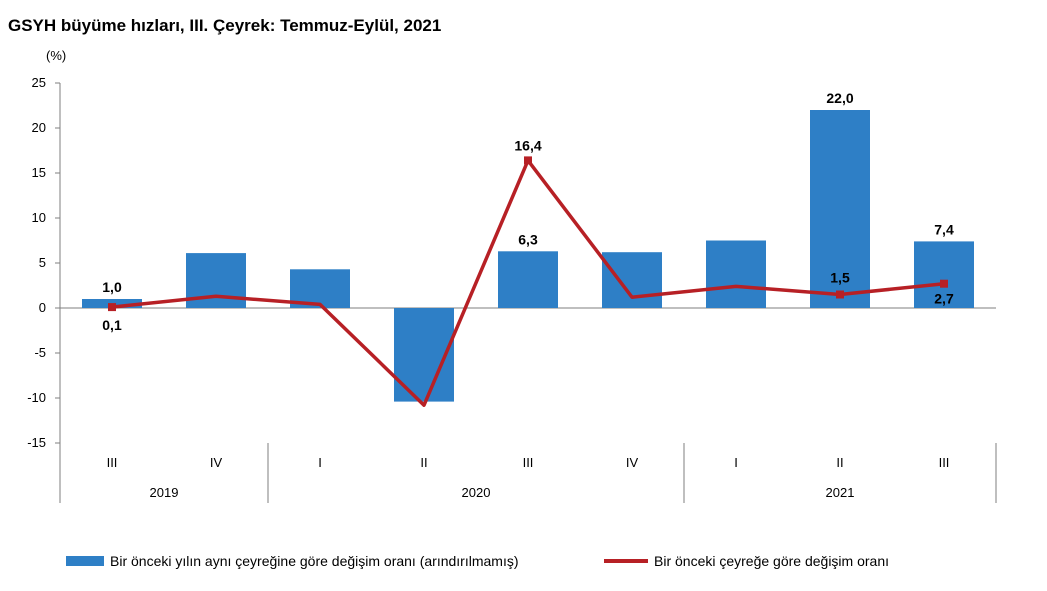  Describe the element at coordinates (839, 98) in the screenshot. I see `bar-data-label: 22,0` at that location.